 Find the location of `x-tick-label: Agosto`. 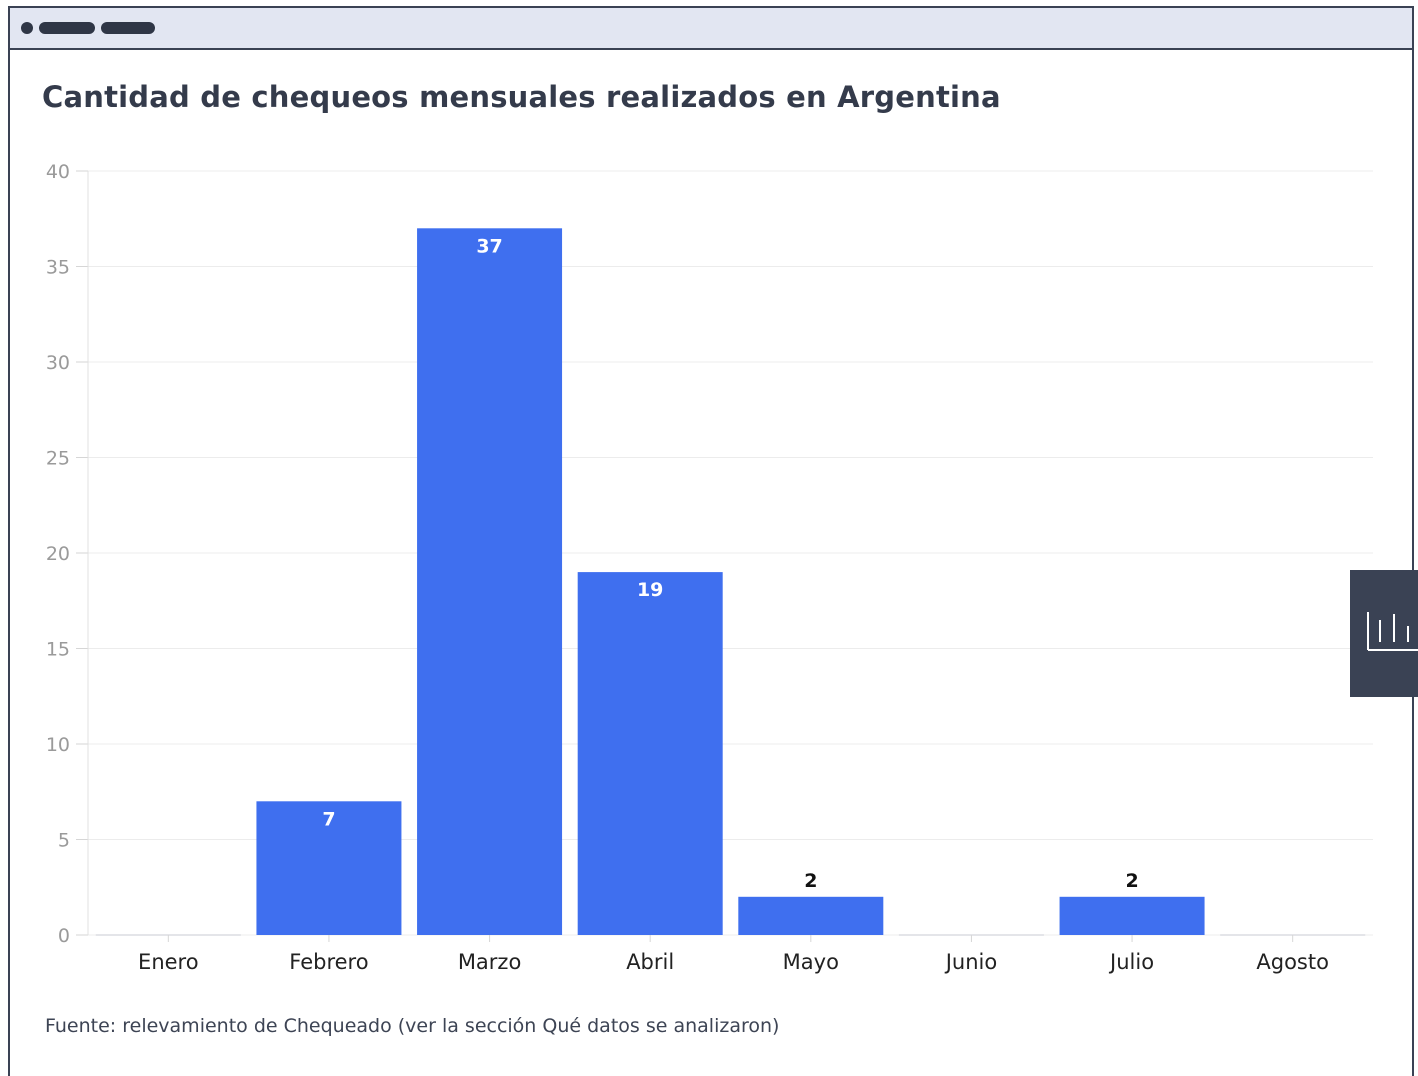

x-tick-label: Agosto is located at coordinates (1292, 962).